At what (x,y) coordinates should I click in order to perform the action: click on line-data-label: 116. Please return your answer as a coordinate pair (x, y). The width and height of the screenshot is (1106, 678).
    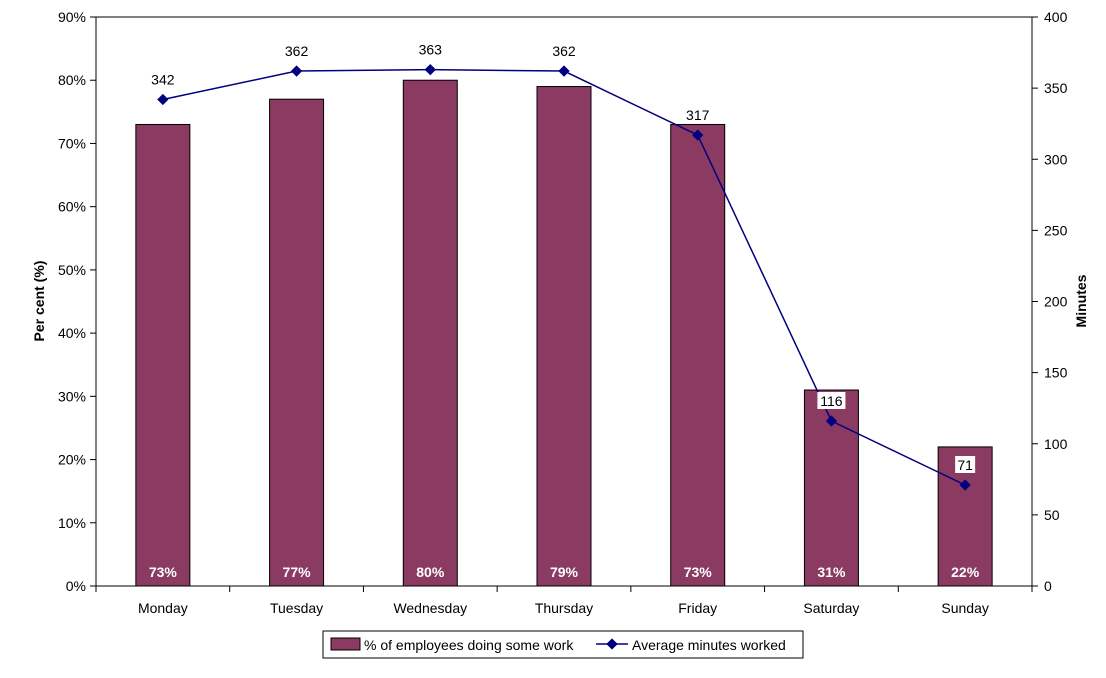
    Looking at the image, I should click on (831, 401).